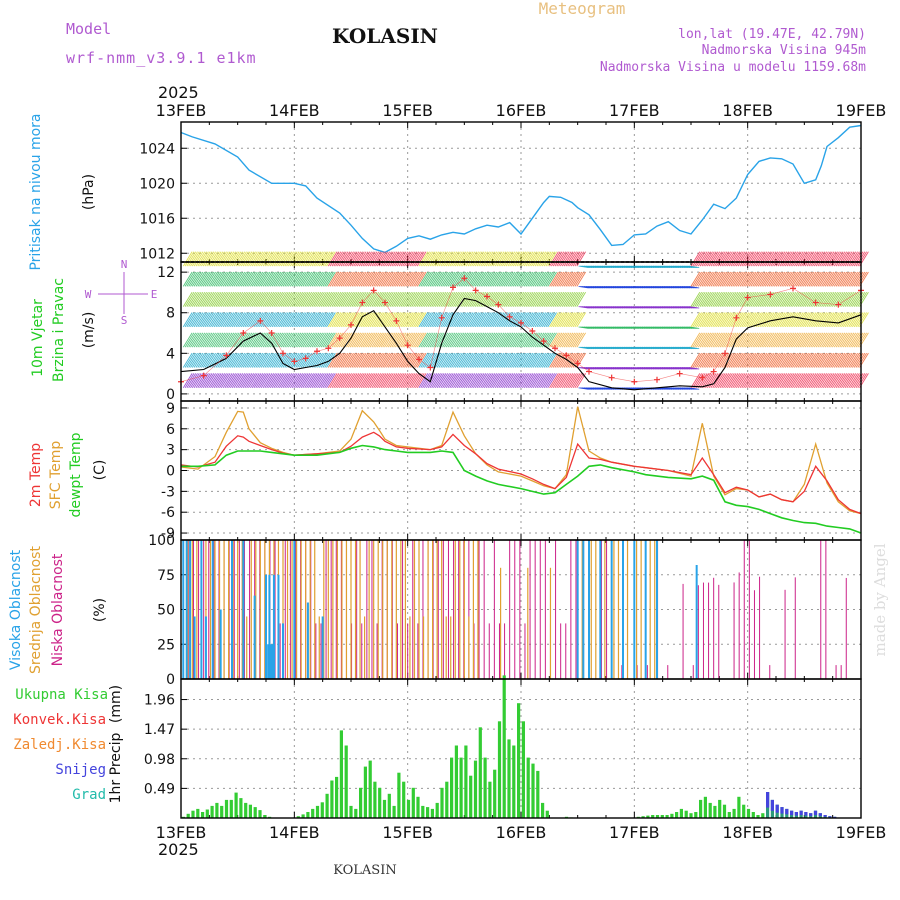  I want to click on y-tick-label: 1.96, so click(159, 701).